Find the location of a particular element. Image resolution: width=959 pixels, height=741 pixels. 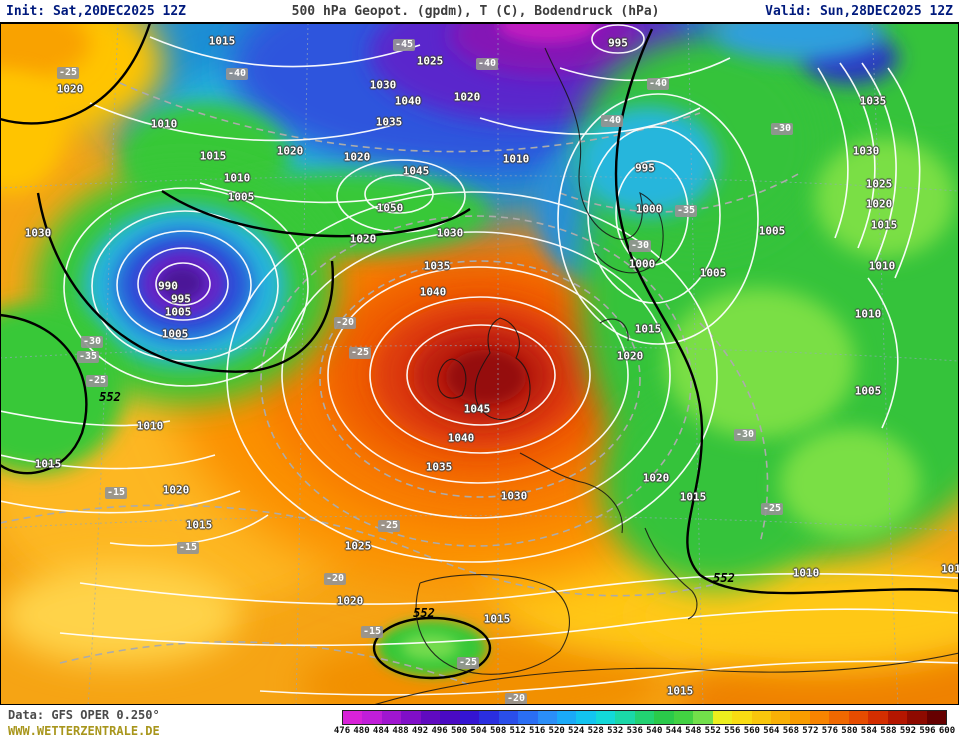

colorbar-tick-label: 560 is located at coordinates (751, 731).